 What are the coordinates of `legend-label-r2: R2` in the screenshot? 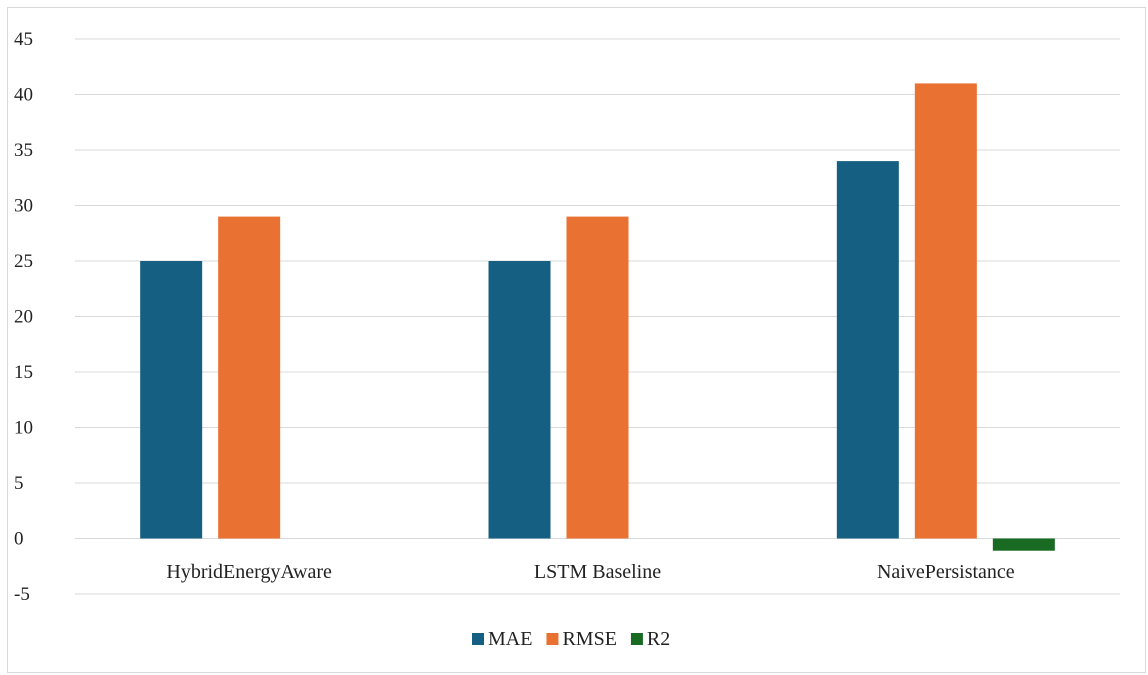 It's located at (658, 639).